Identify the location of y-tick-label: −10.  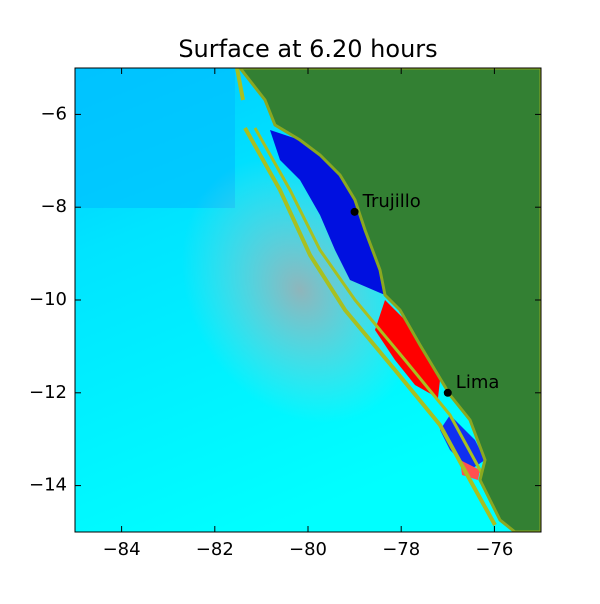
(48, 299).